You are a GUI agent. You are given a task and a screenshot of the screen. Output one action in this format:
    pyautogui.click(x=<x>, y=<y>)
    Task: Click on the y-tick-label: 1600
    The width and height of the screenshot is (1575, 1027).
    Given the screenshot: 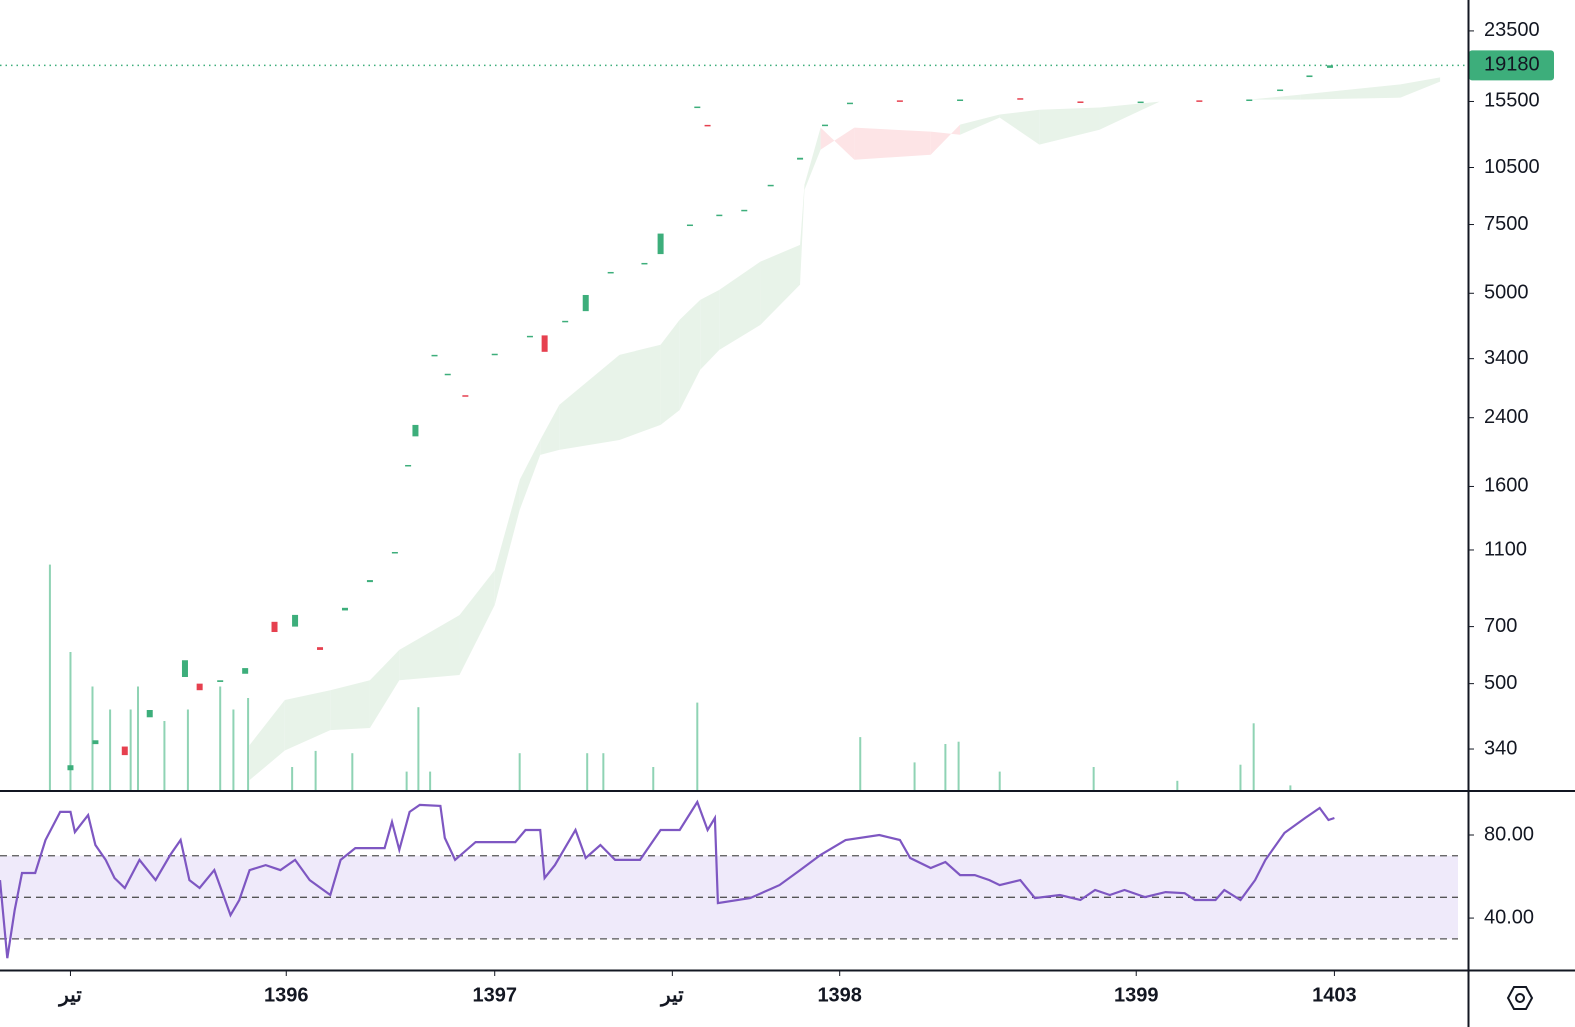 What is the action you would take?
    pyautogui.click(x=1506, y=486)
    